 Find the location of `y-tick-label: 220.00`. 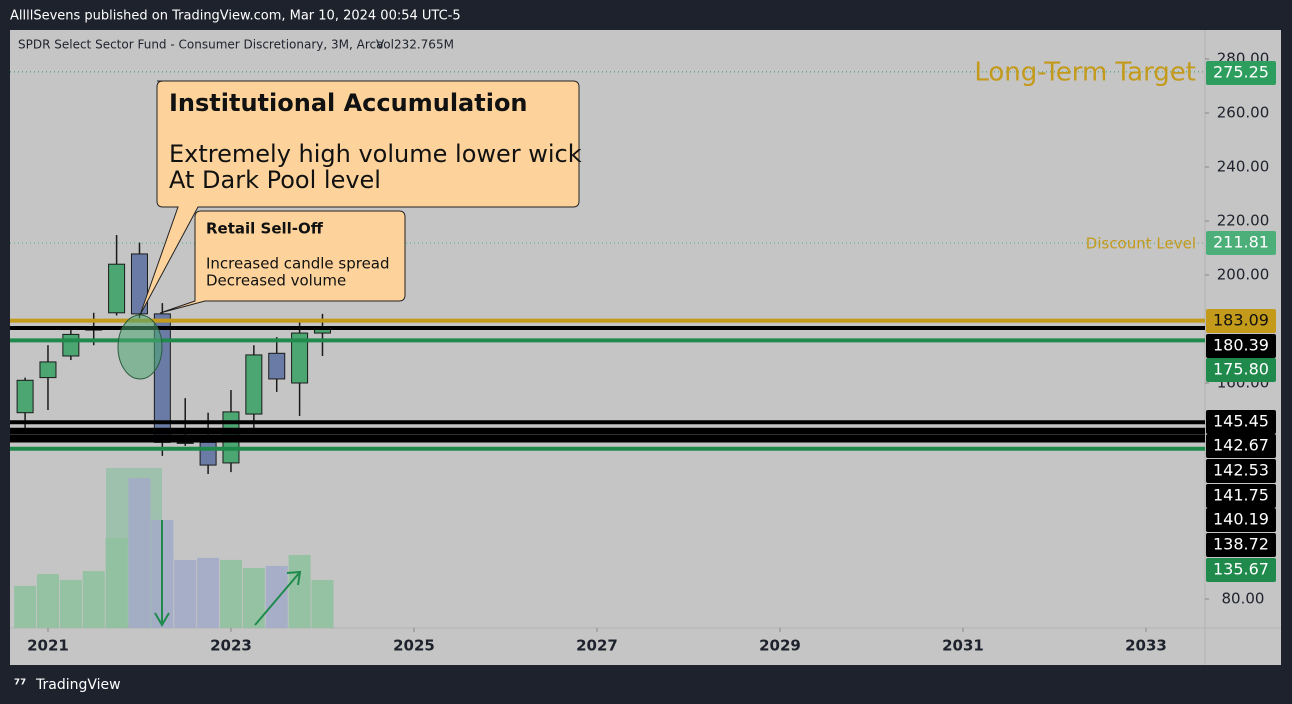

y-tick-label: 220.00 is located at coordinates (1243, 220).